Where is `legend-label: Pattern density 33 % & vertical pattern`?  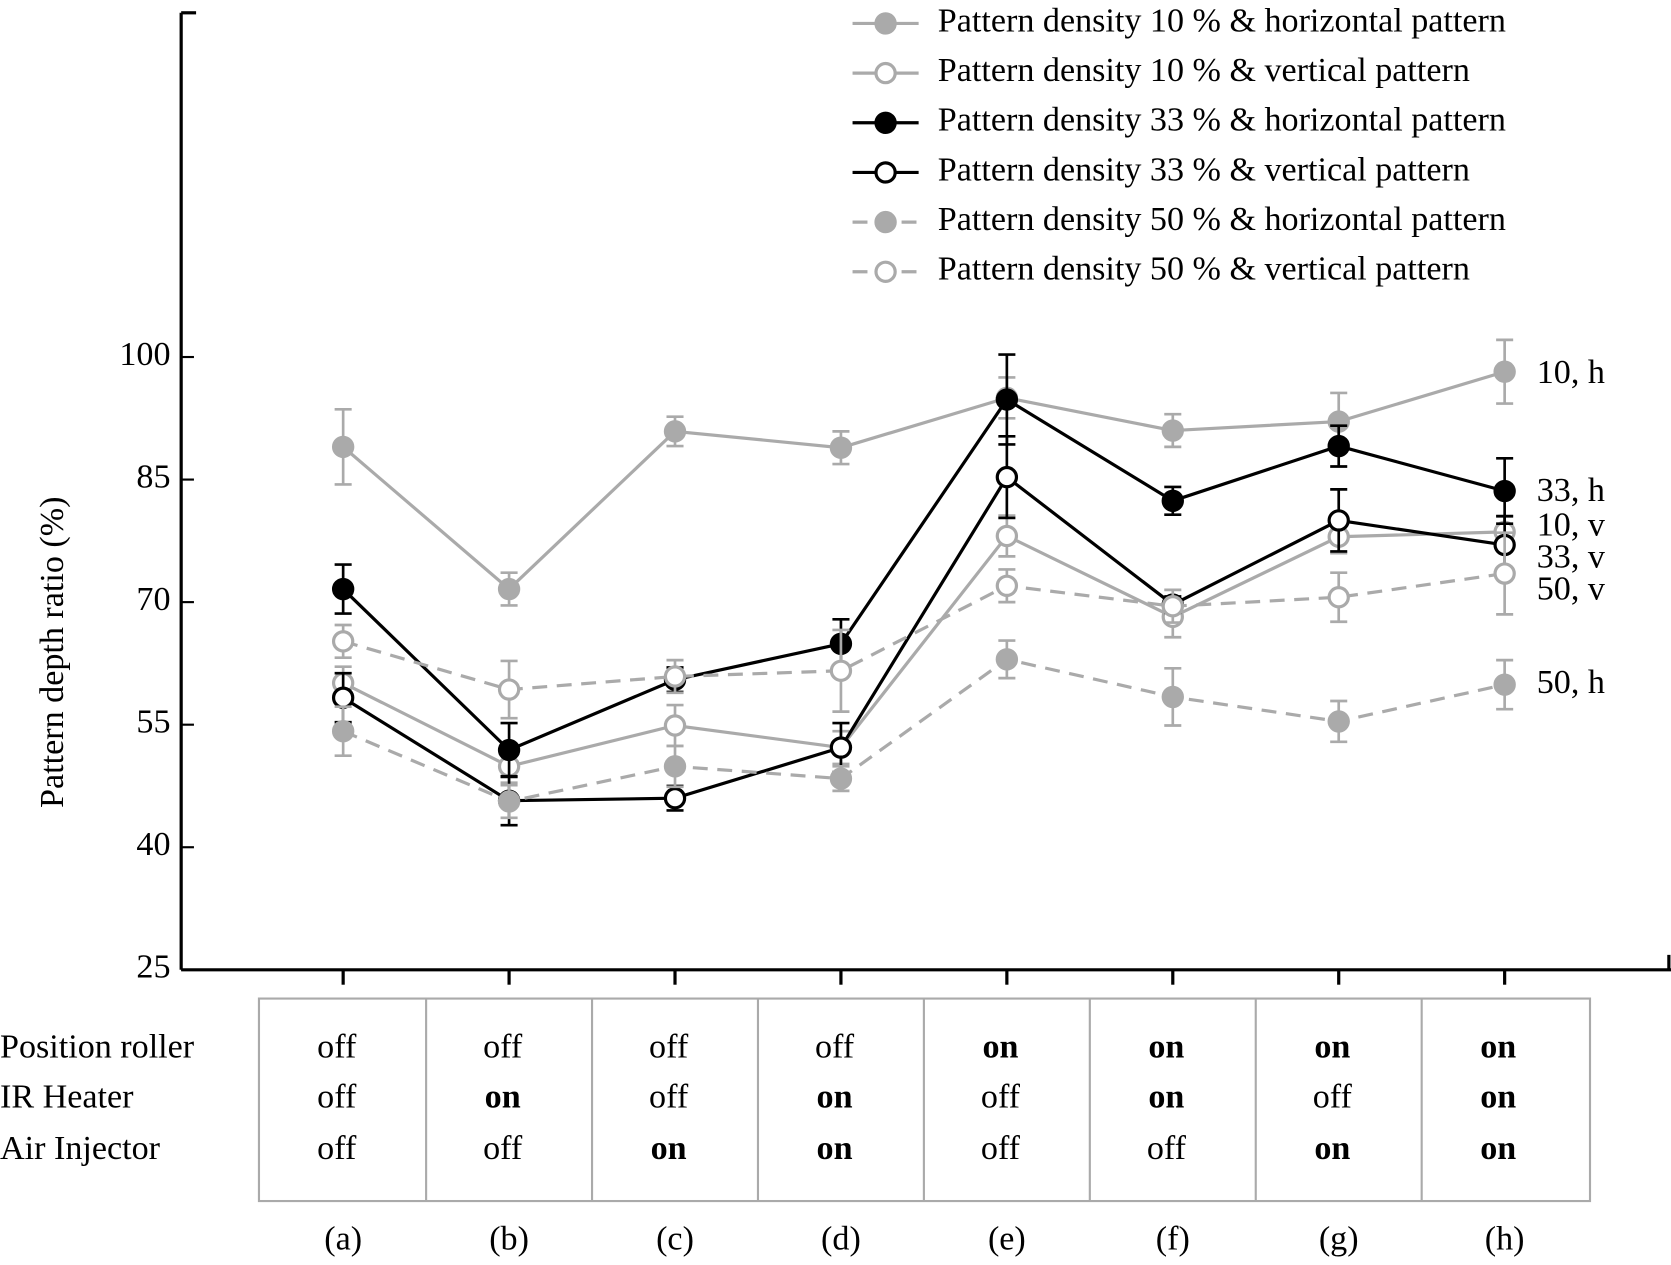
legend-label: Pattern density 33 % & vertical pattern is located at coordinates (1204, 169).